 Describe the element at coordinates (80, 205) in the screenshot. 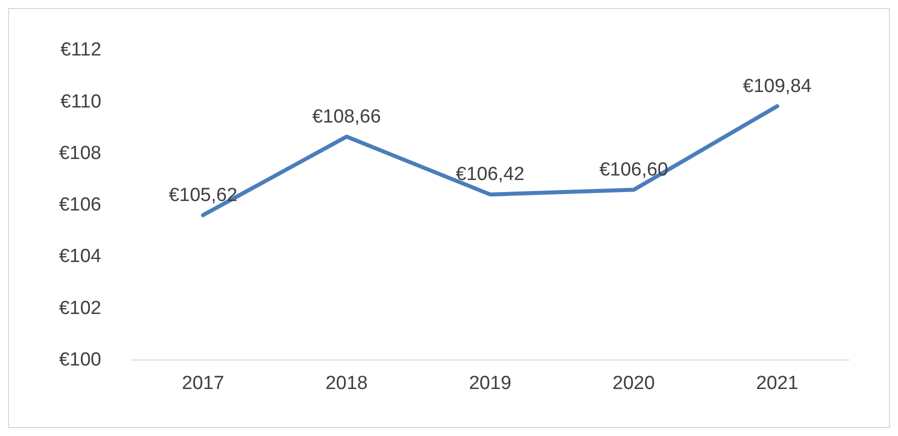

I see `y-tick-label: €106` at that location.